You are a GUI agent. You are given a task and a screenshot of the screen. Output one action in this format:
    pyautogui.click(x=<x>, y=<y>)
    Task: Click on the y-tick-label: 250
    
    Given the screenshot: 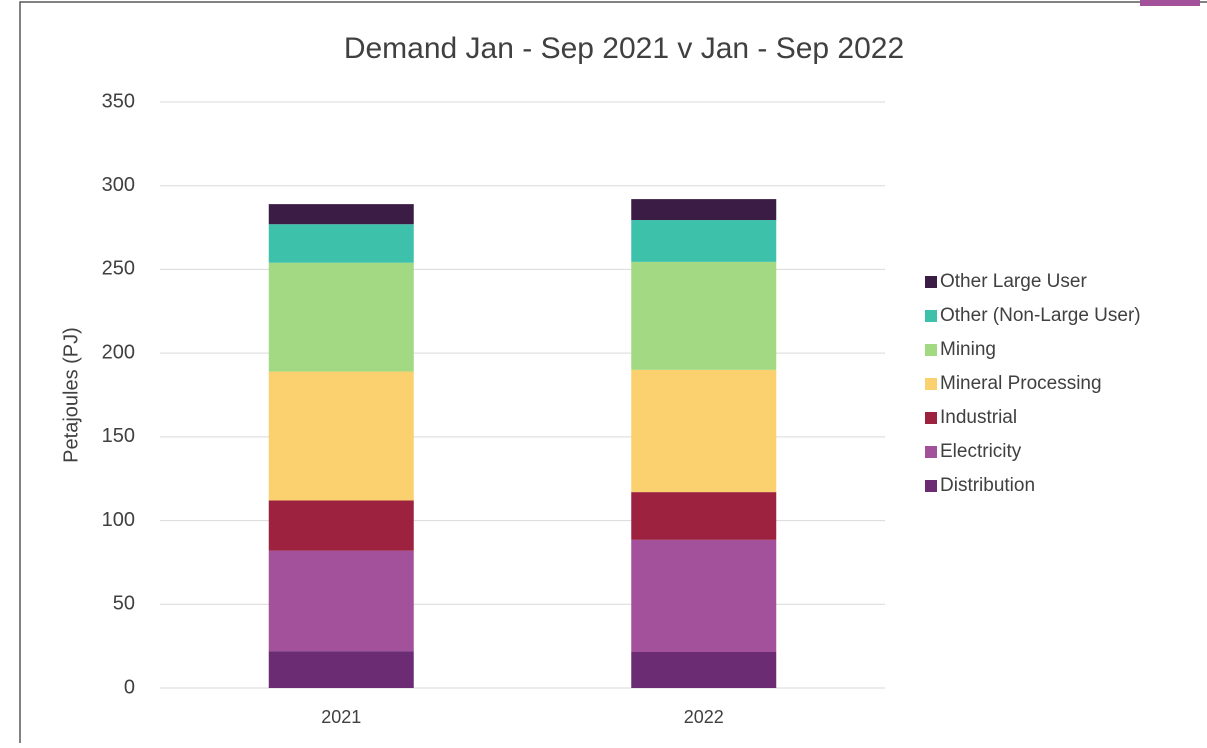 What is the action you would take?
    pyautogui.click(x=118, y=269)
    